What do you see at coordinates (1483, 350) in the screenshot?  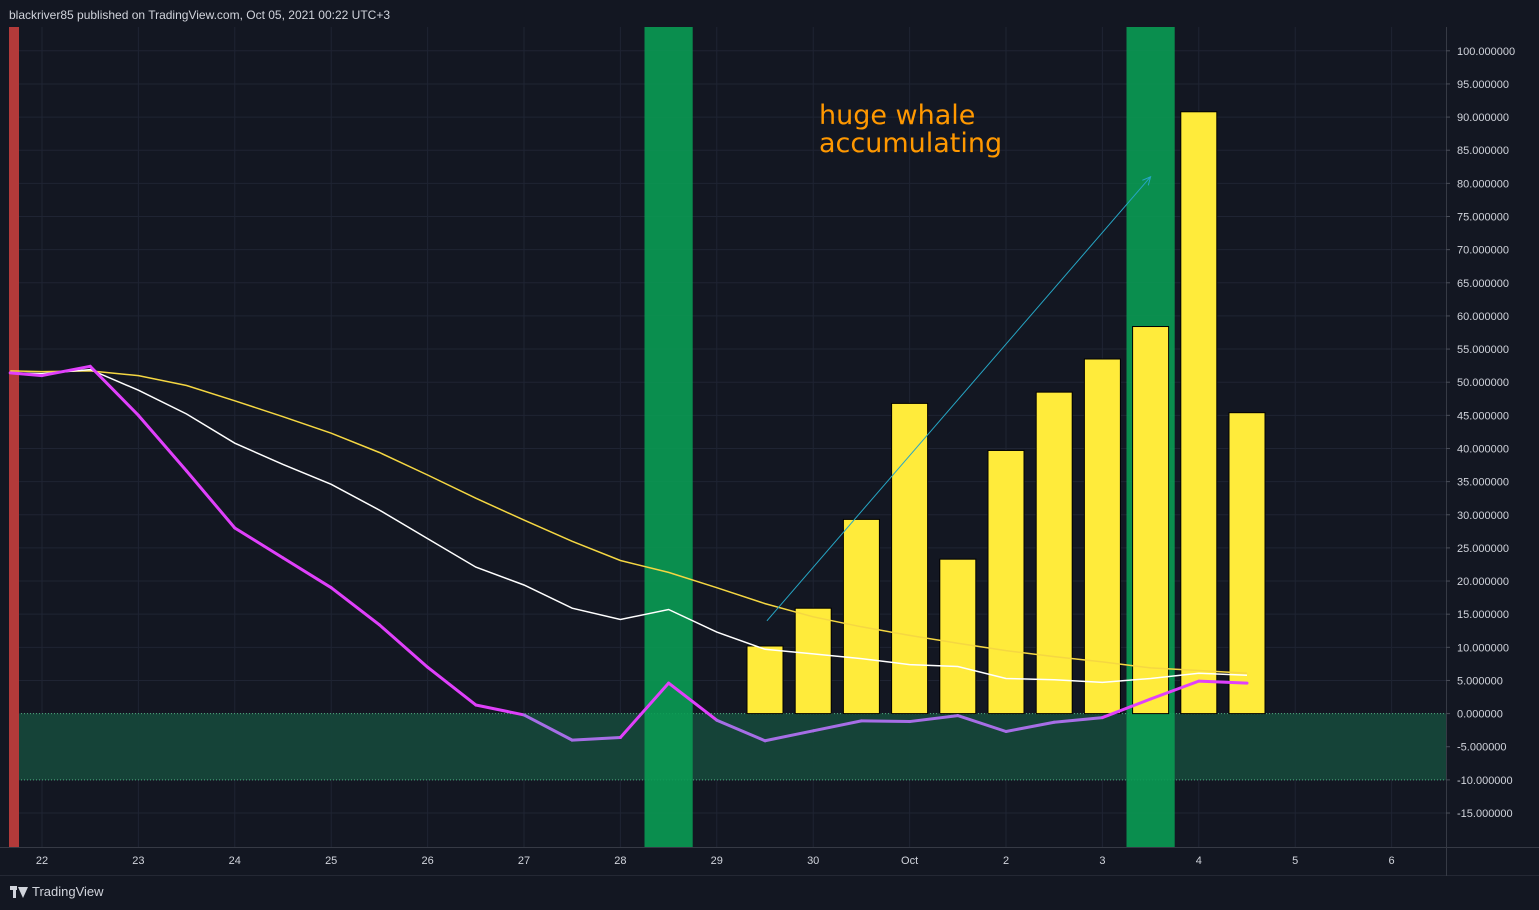 I see `y-tick-label: 55.000000` at bounding box center [1483, 350].